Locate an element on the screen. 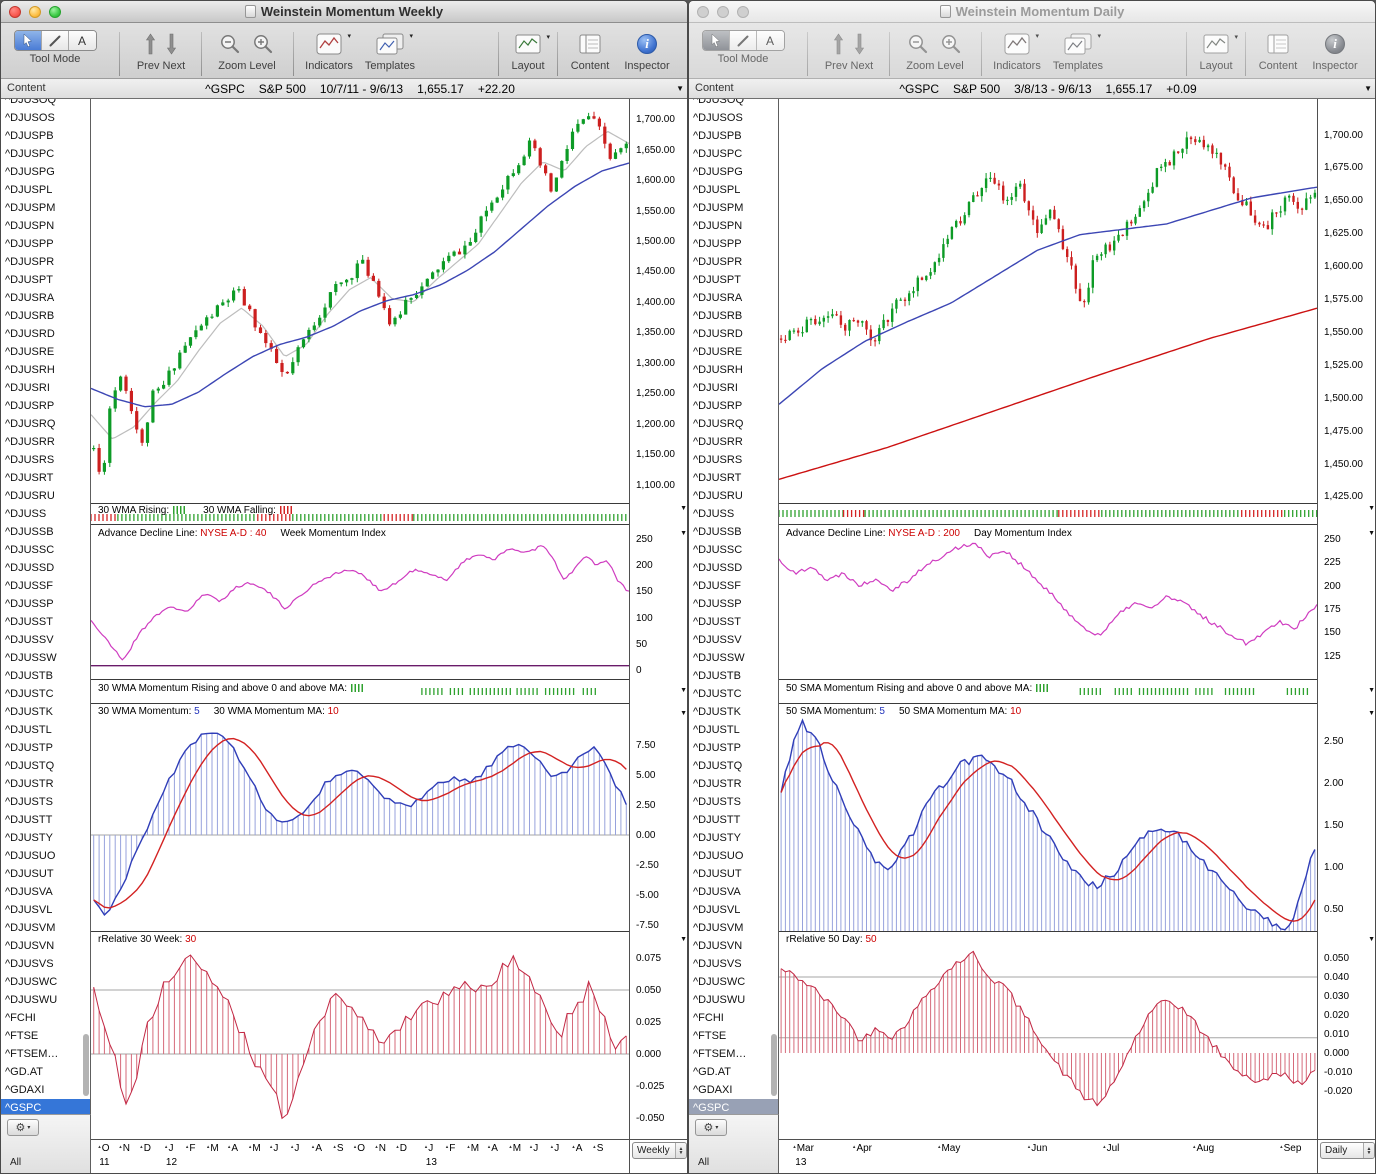 This screenshot has height=1174, width=1376. symbol-list-item: ^DJUSPG is located at coordinates (718, 172).